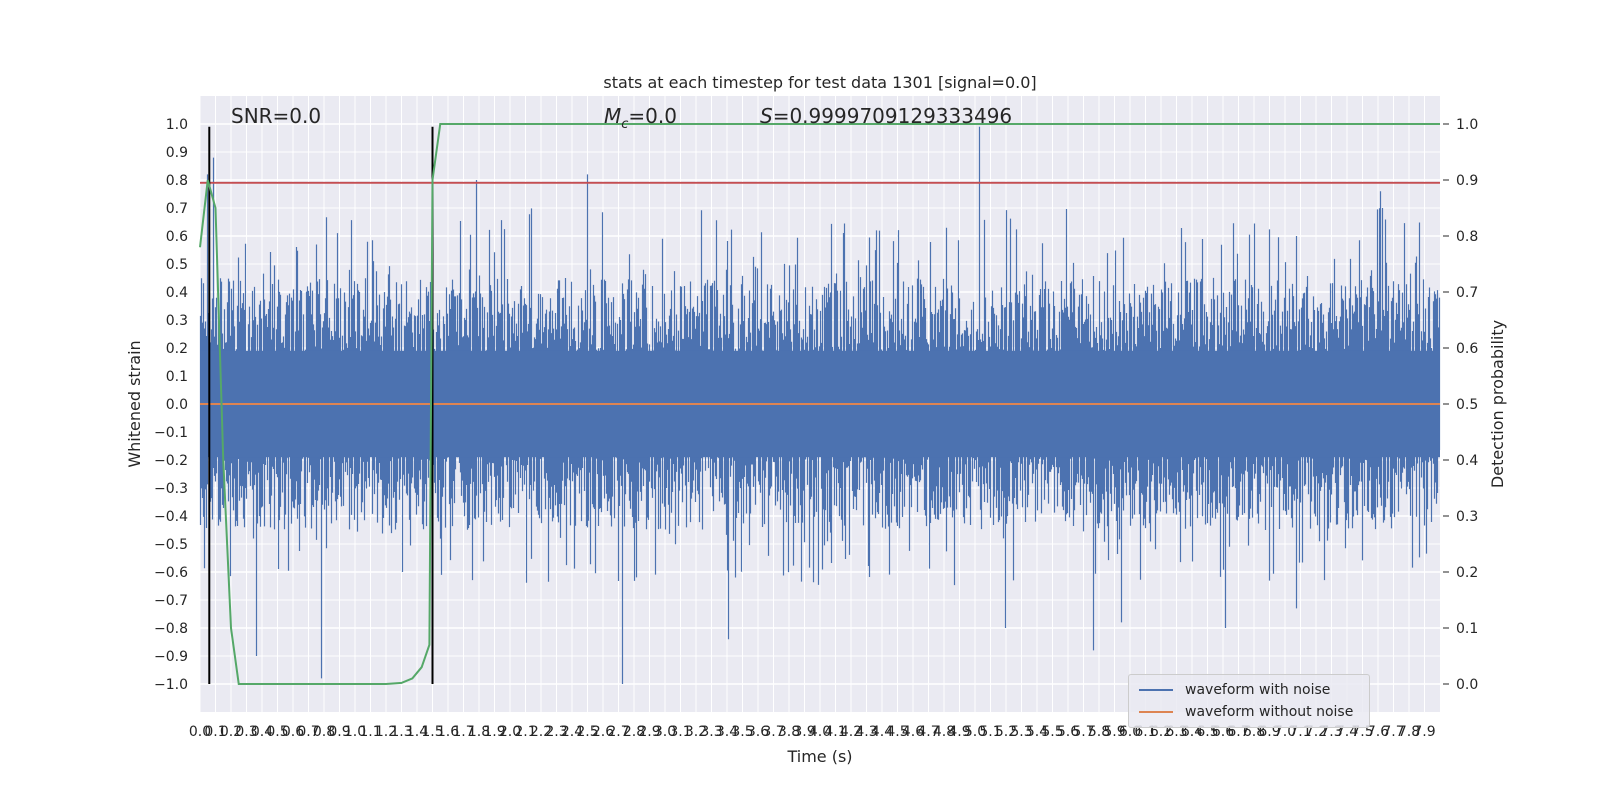  What do you see at coordinates (886, 116) in the screenshot?
I see `annotation-s: S=0.9999709129333496` at bounding box center [886, 116].